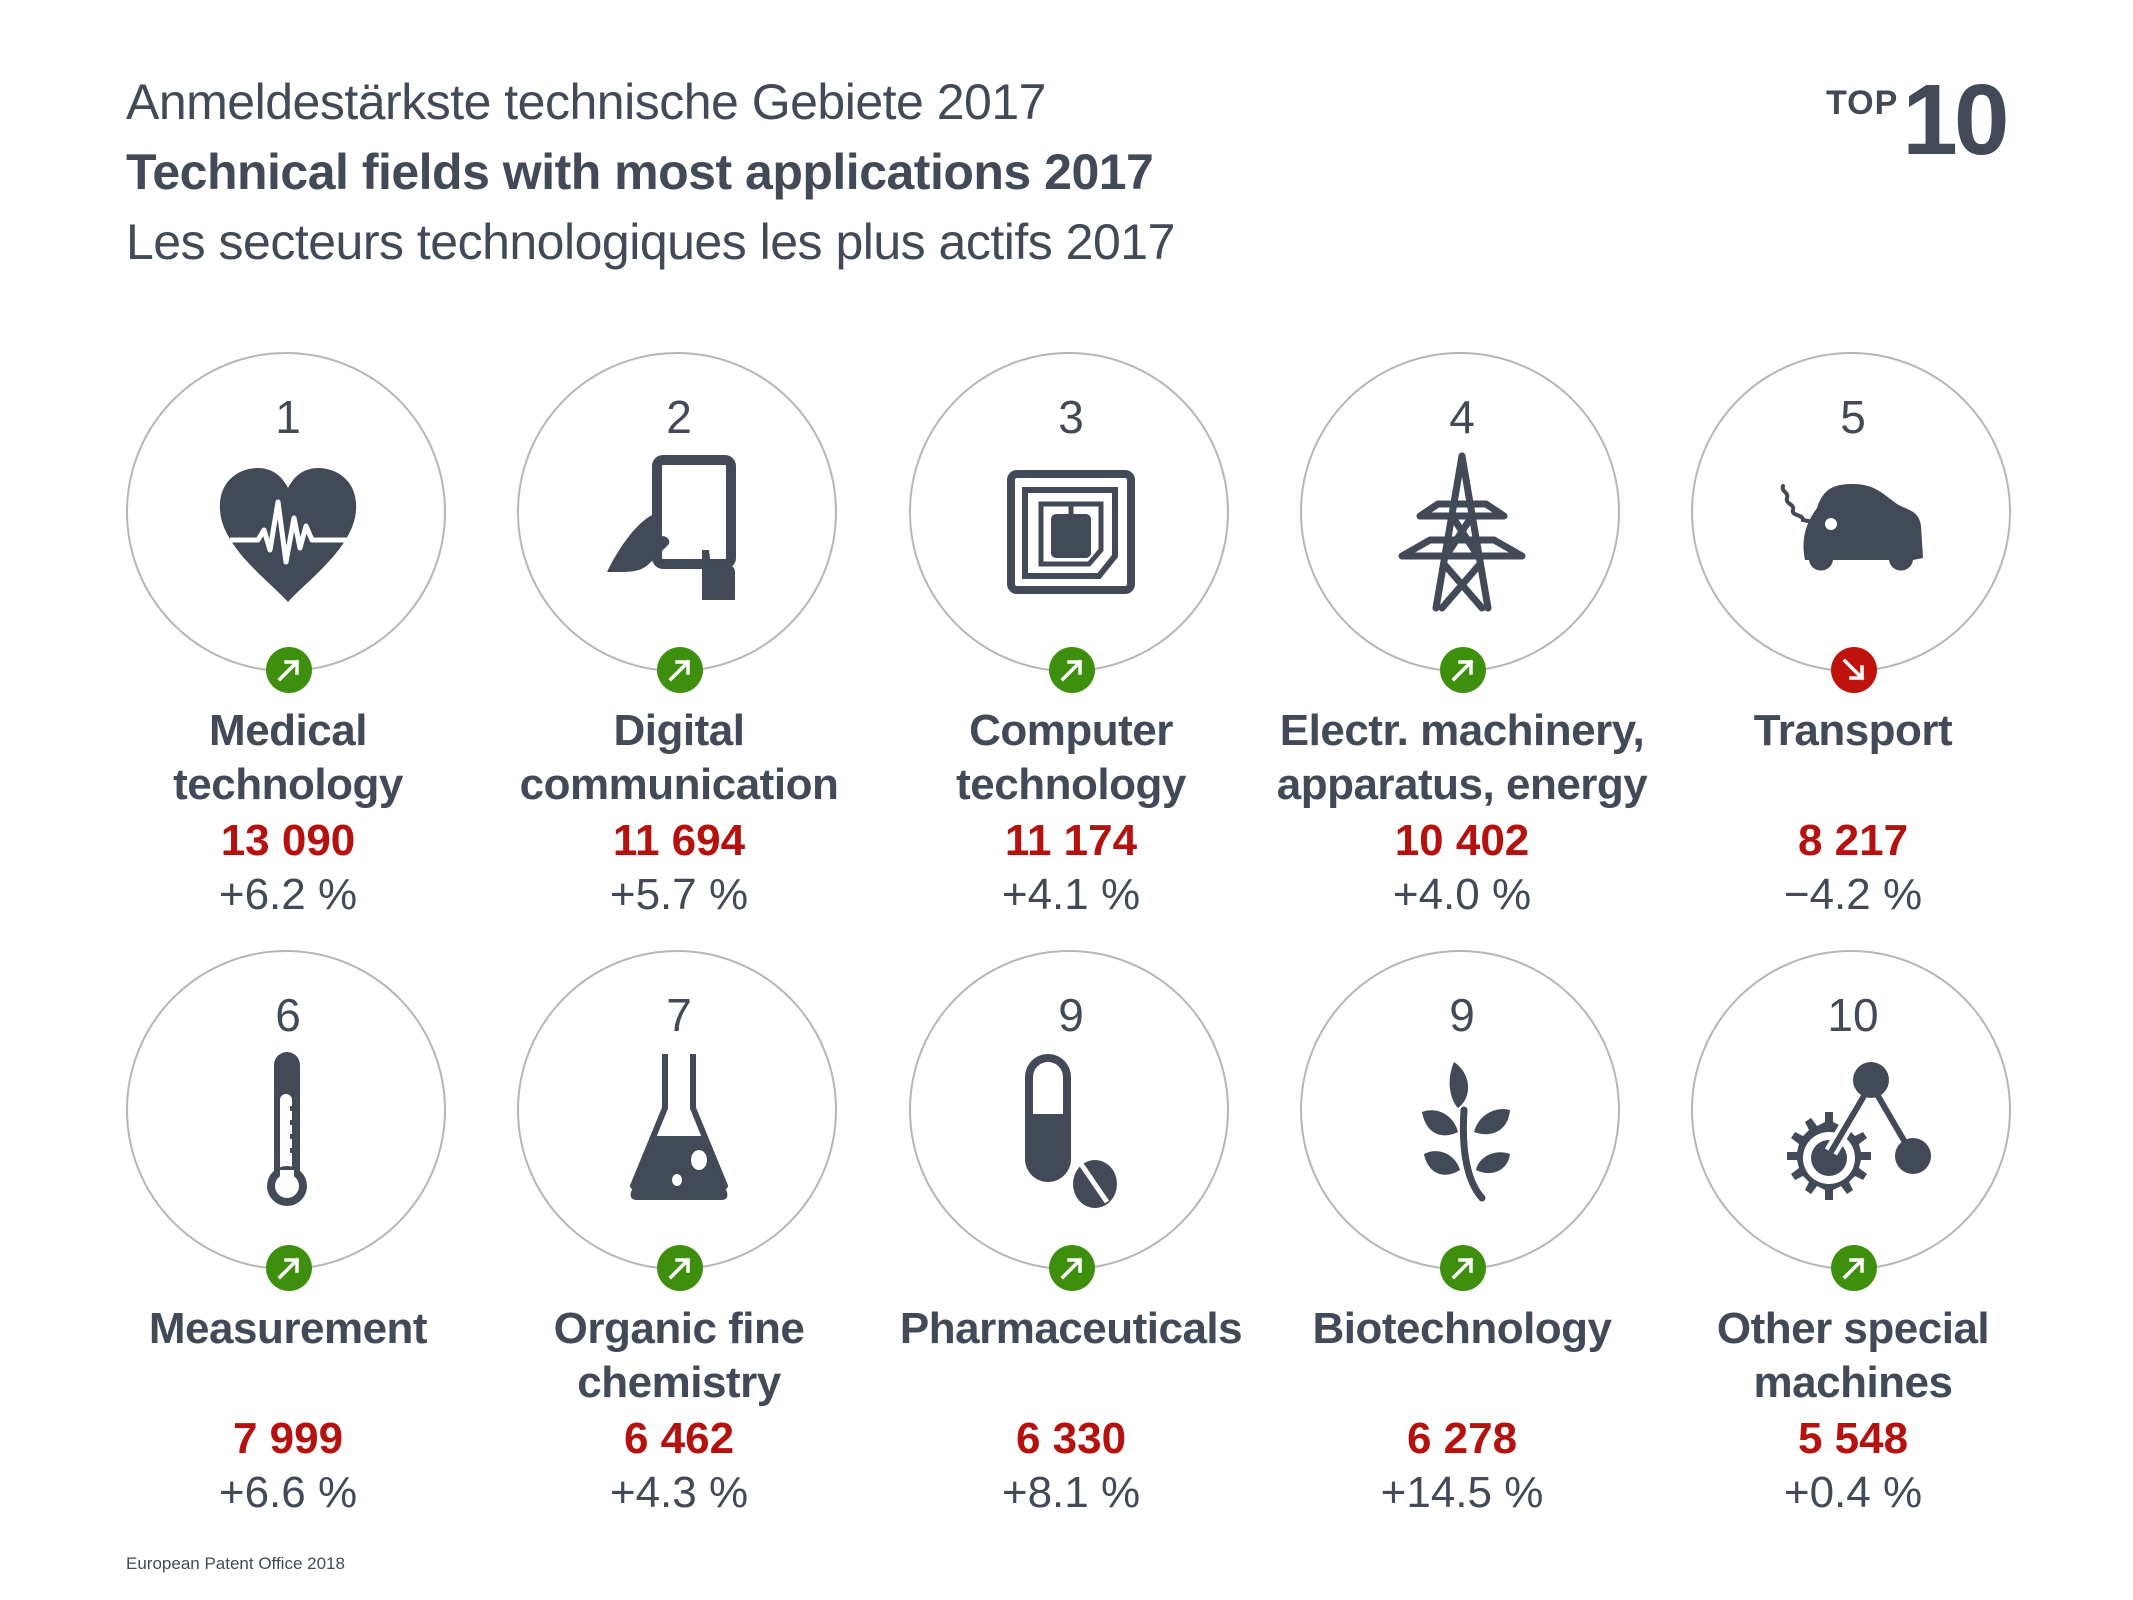 The image size is (2133, 1600). I want to click on chip-icon, so click(1071, 532).